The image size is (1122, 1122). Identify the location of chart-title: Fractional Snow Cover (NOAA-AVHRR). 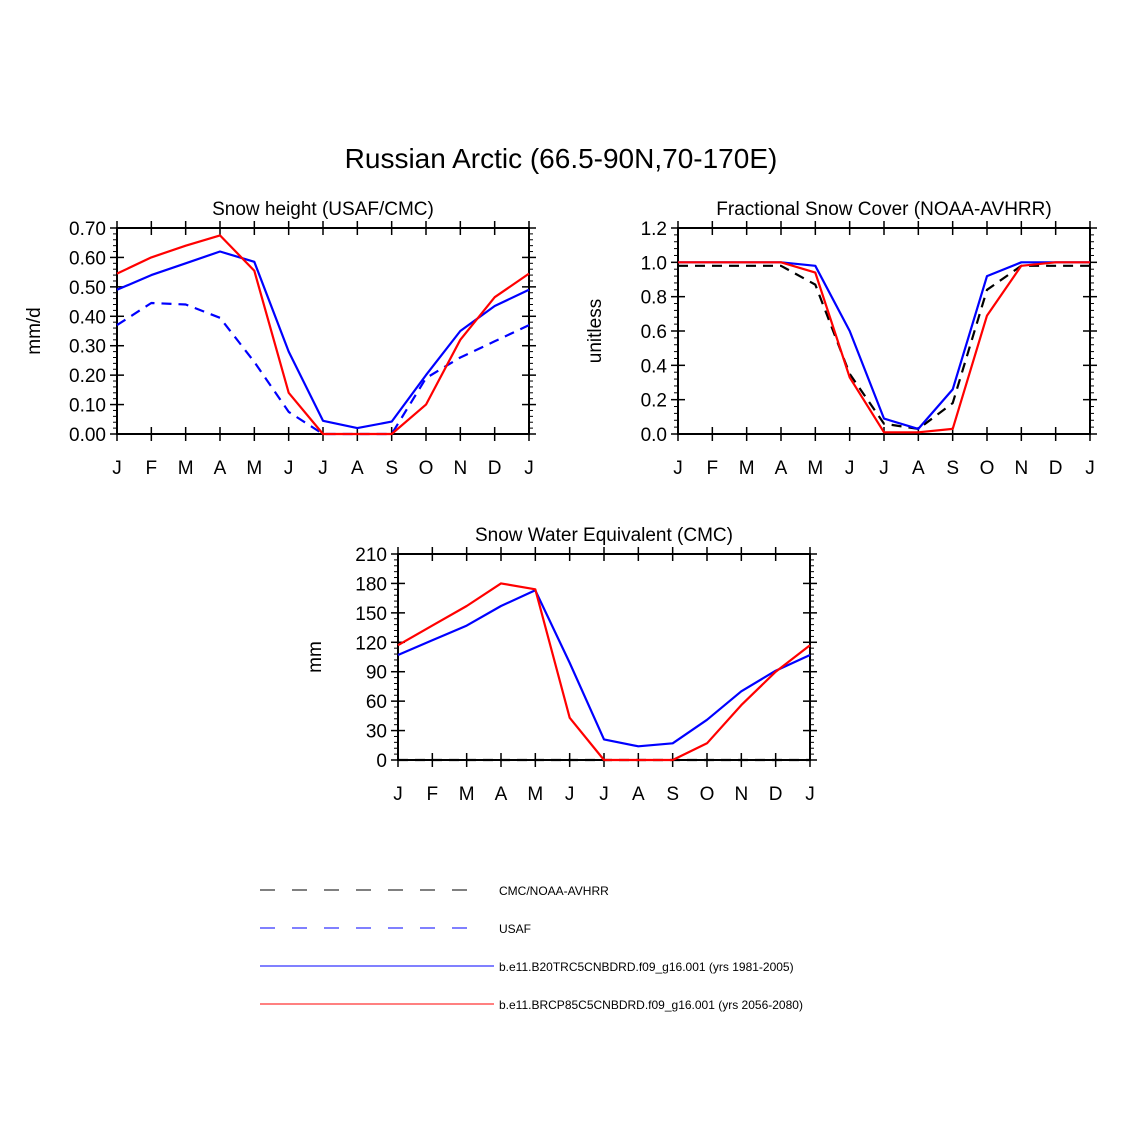
(883, 209).